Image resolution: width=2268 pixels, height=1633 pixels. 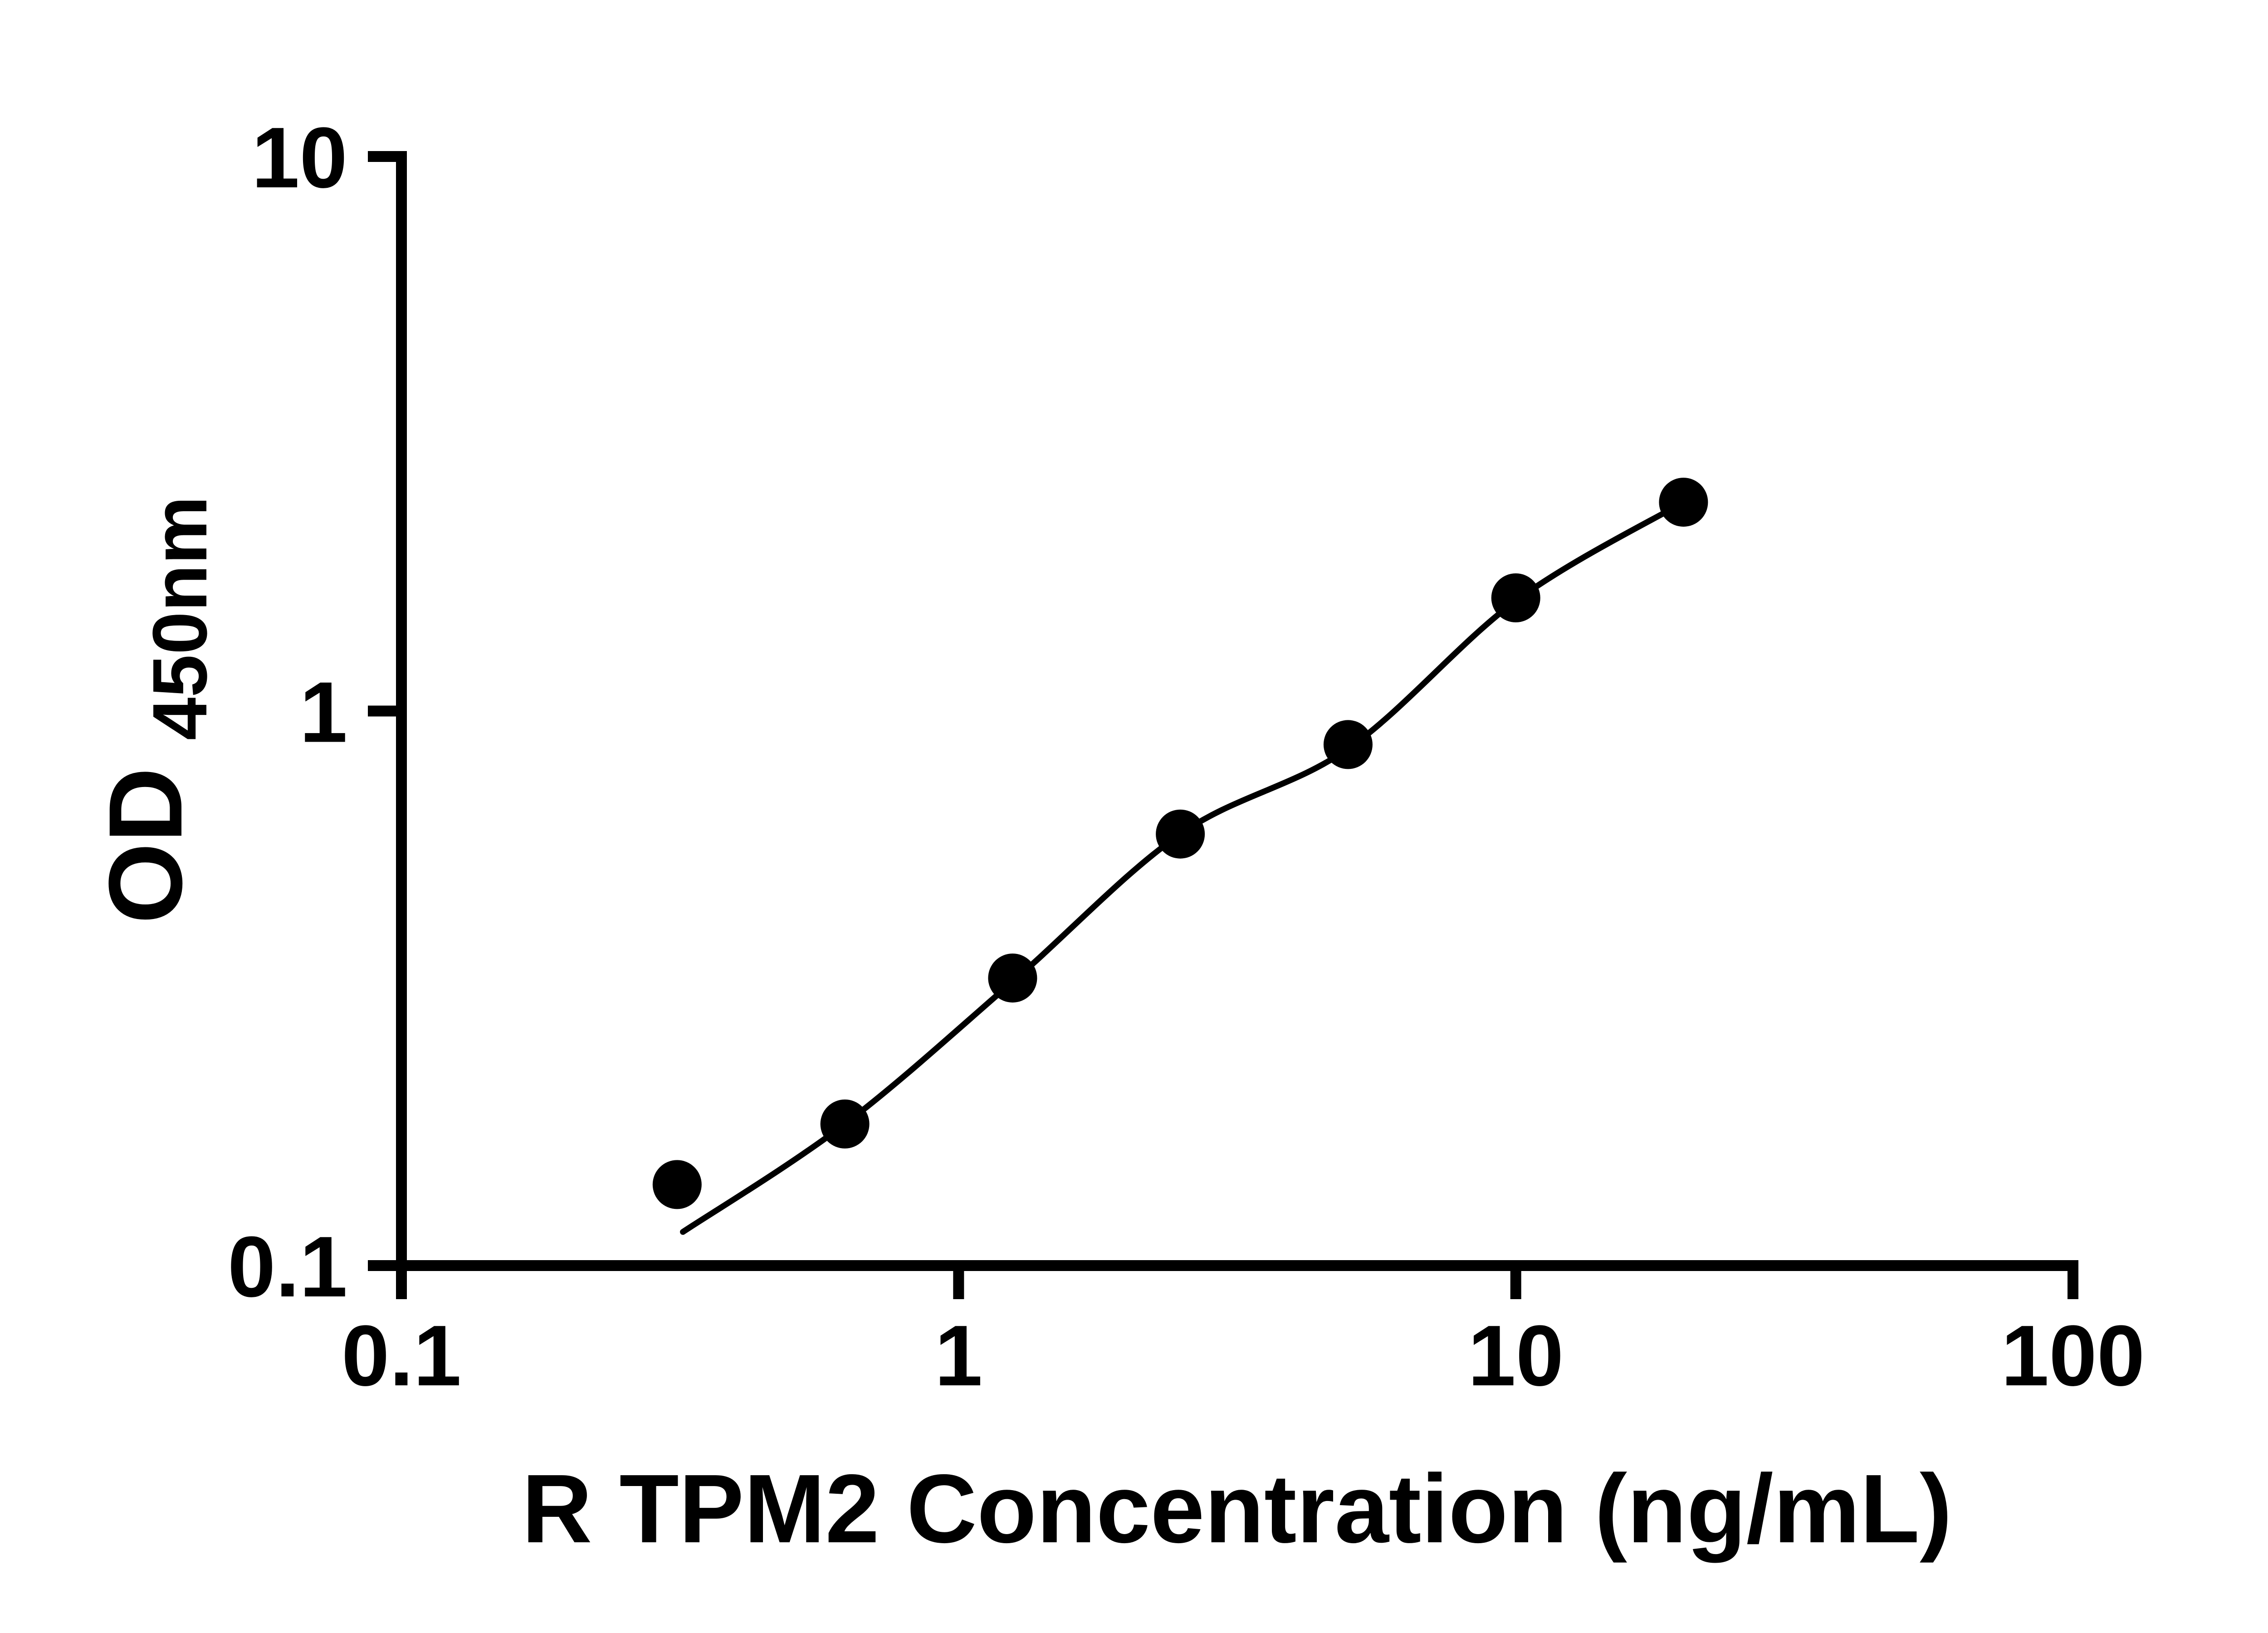 I want to click on y-tick-label-1: 1, so click(x=323, y=713).